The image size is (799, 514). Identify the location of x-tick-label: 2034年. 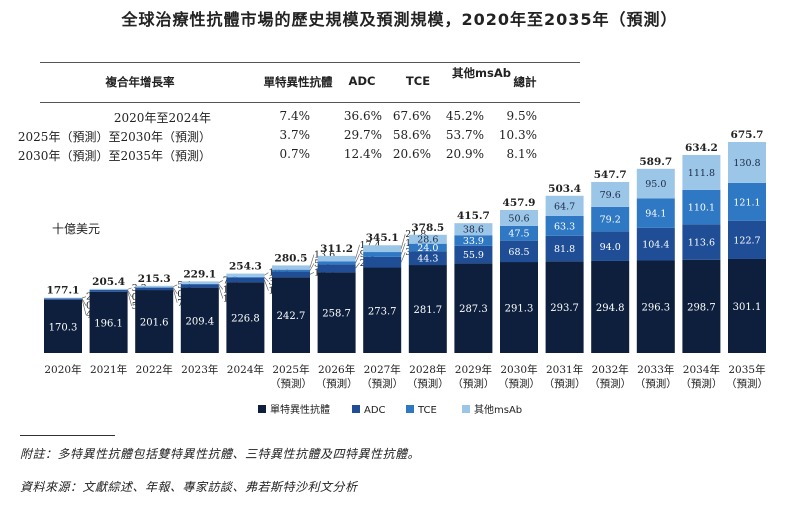
(701, 369).